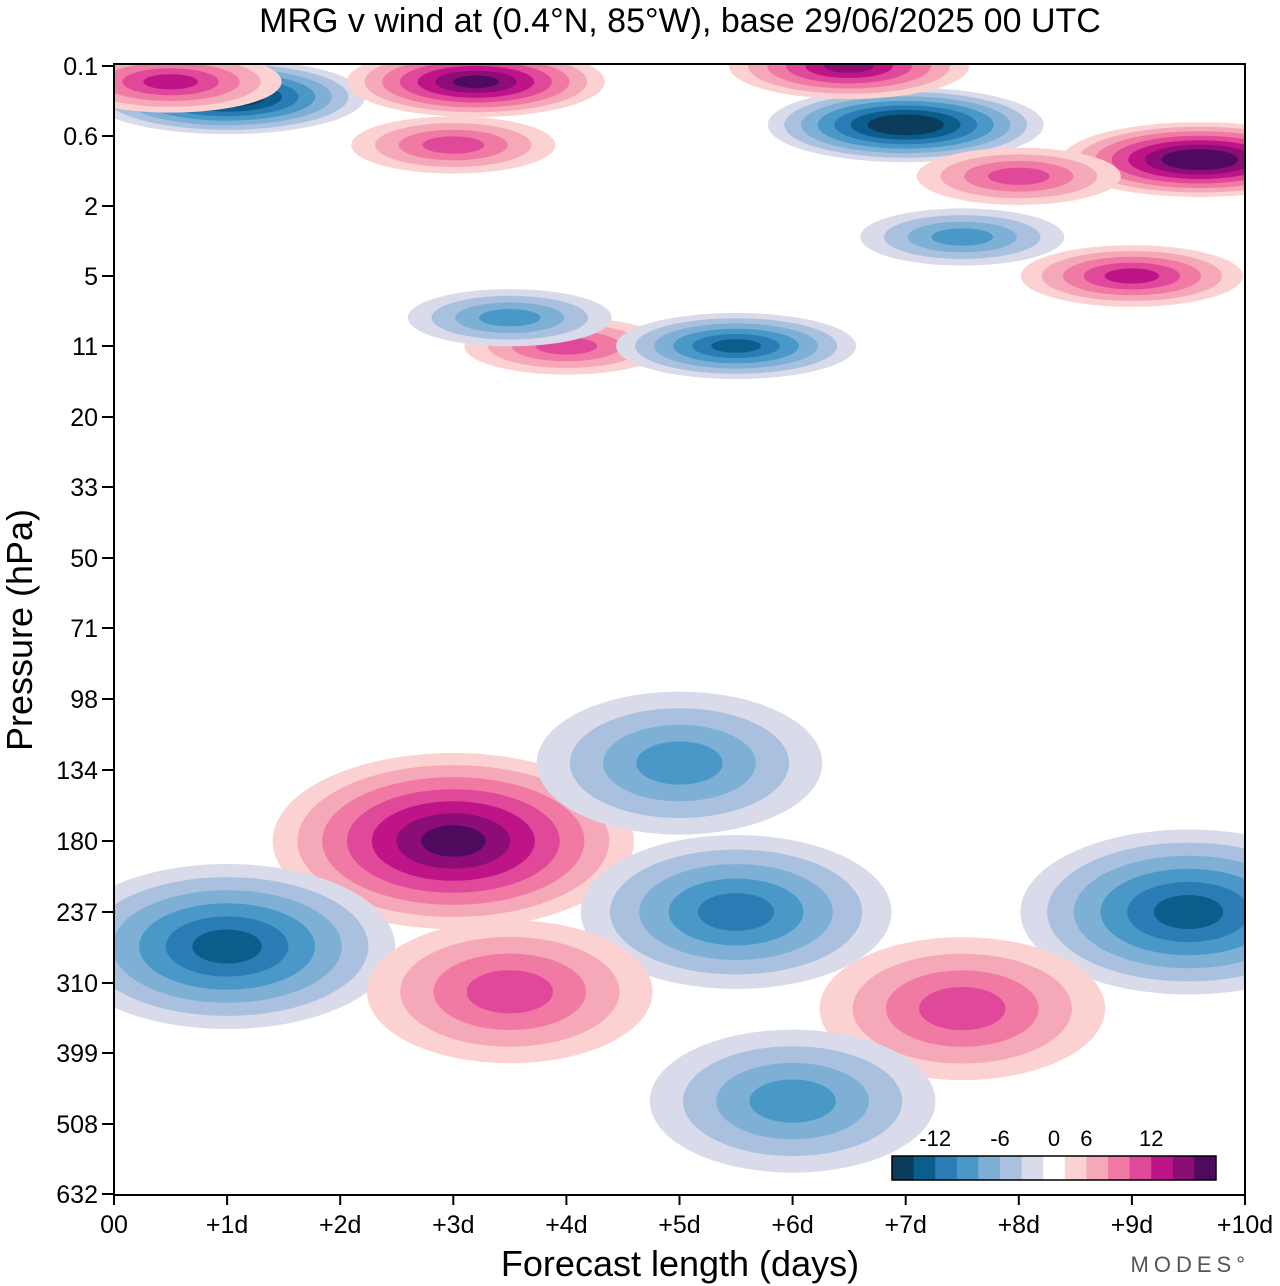 The width and height of the screenshot is (1280, 1286). What do you see at coordinates (84, 700) in the screenshot?
I see `y-tick-label: 98` at bounding box center [84, 700].